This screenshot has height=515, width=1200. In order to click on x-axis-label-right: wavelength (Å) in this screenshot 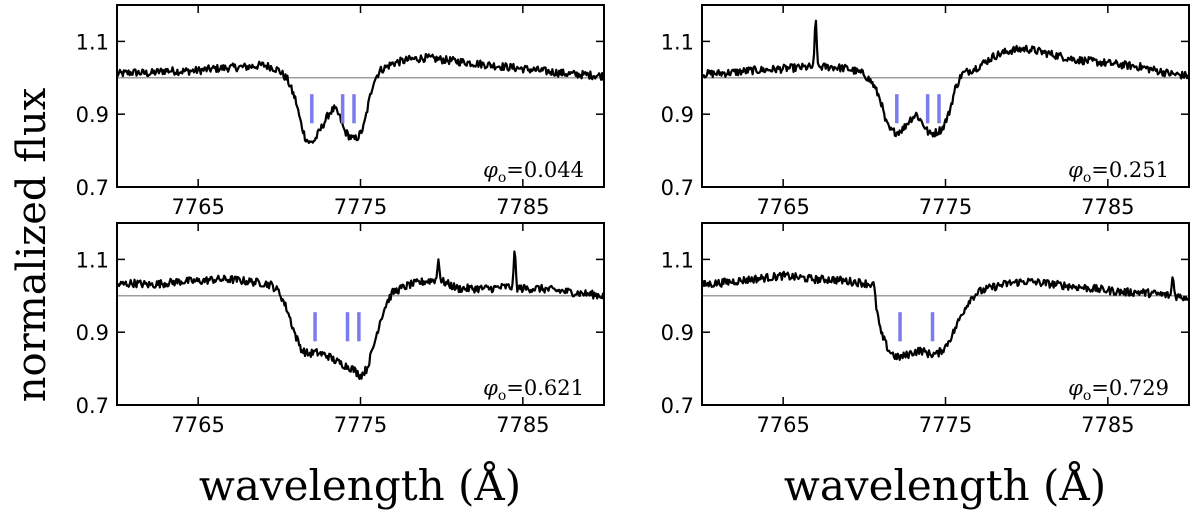, I will do `click(945, 485)`.